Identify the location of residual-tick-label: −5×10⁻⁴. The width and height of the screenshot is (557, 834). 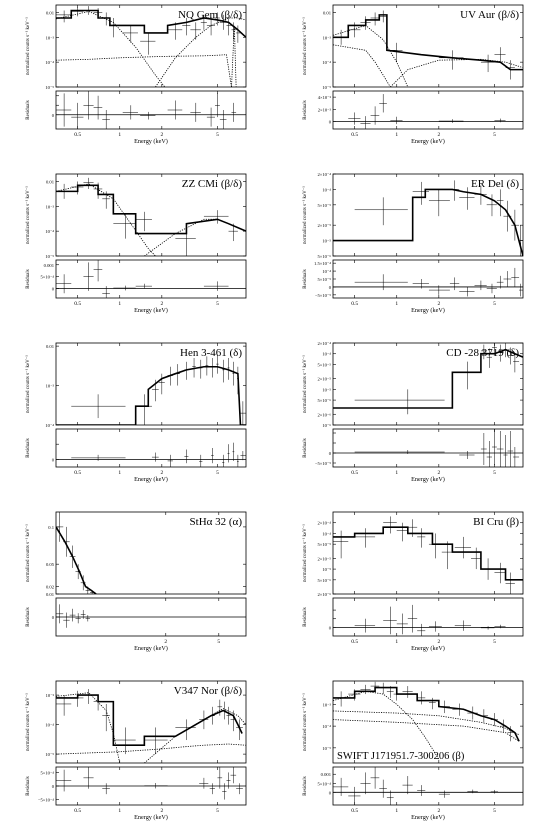
(46, 800).